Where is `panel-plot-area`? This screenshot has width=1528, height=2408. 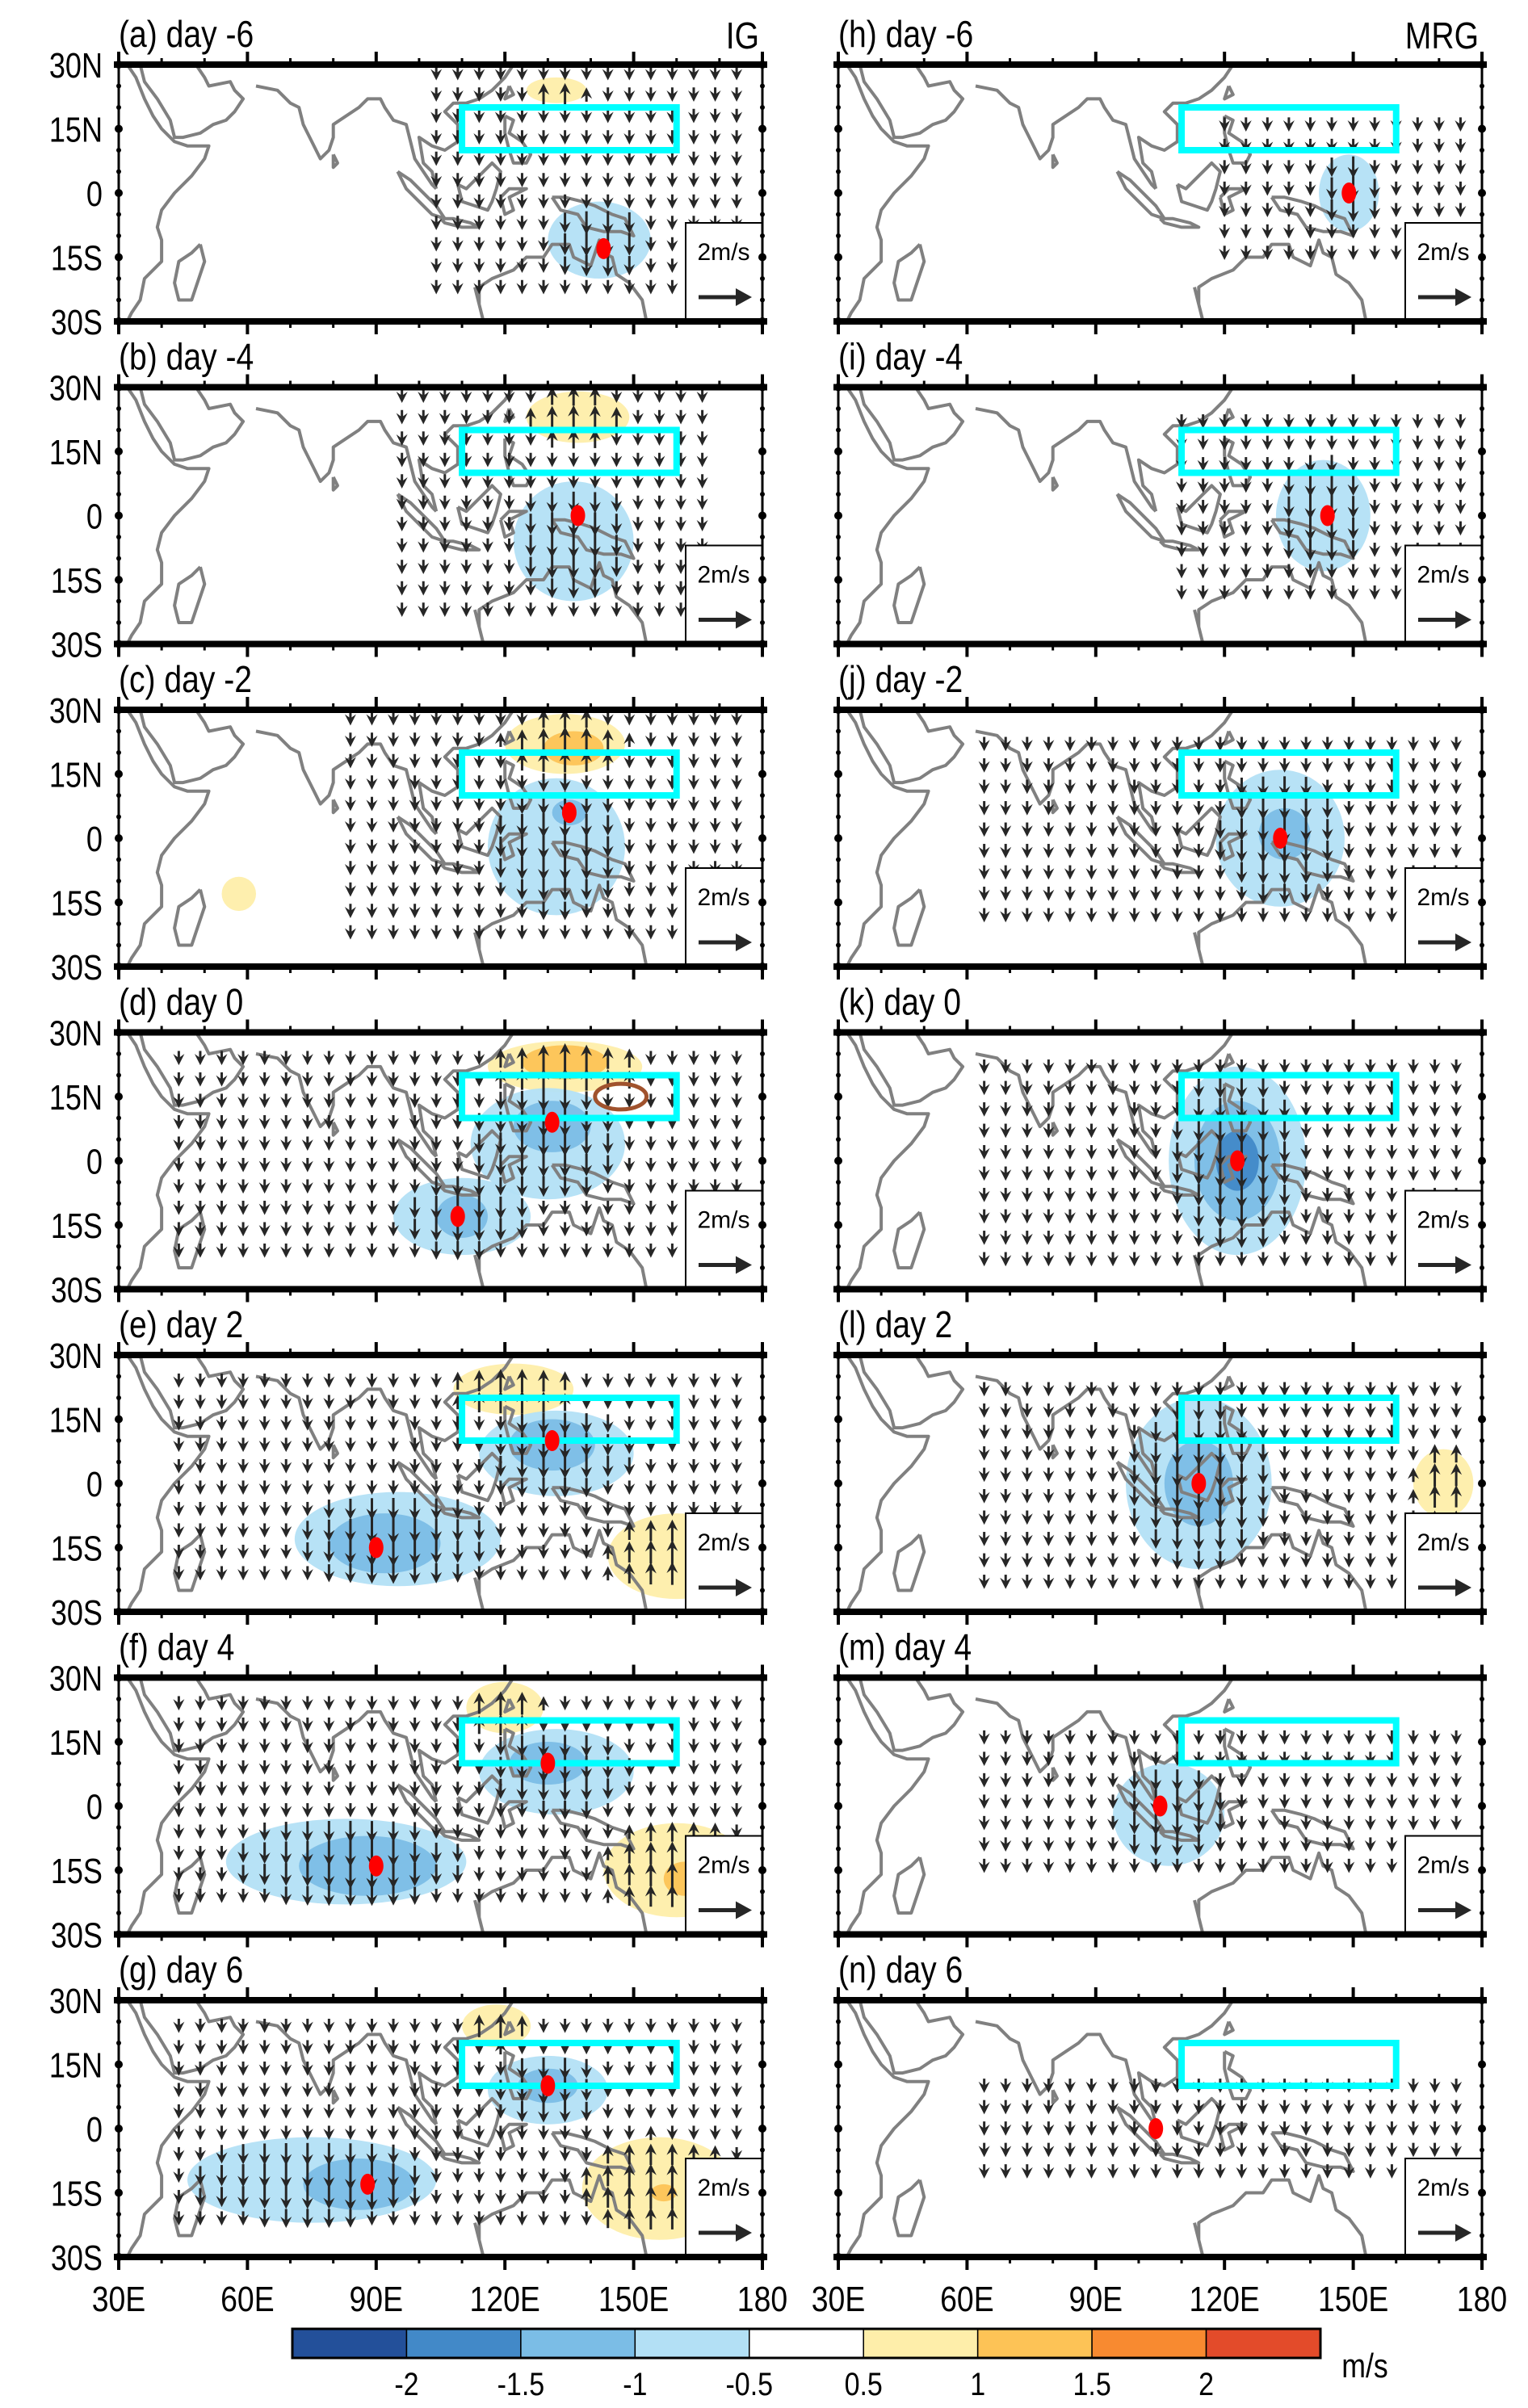
panel-plot-area is located at coordinates (1156, 515).